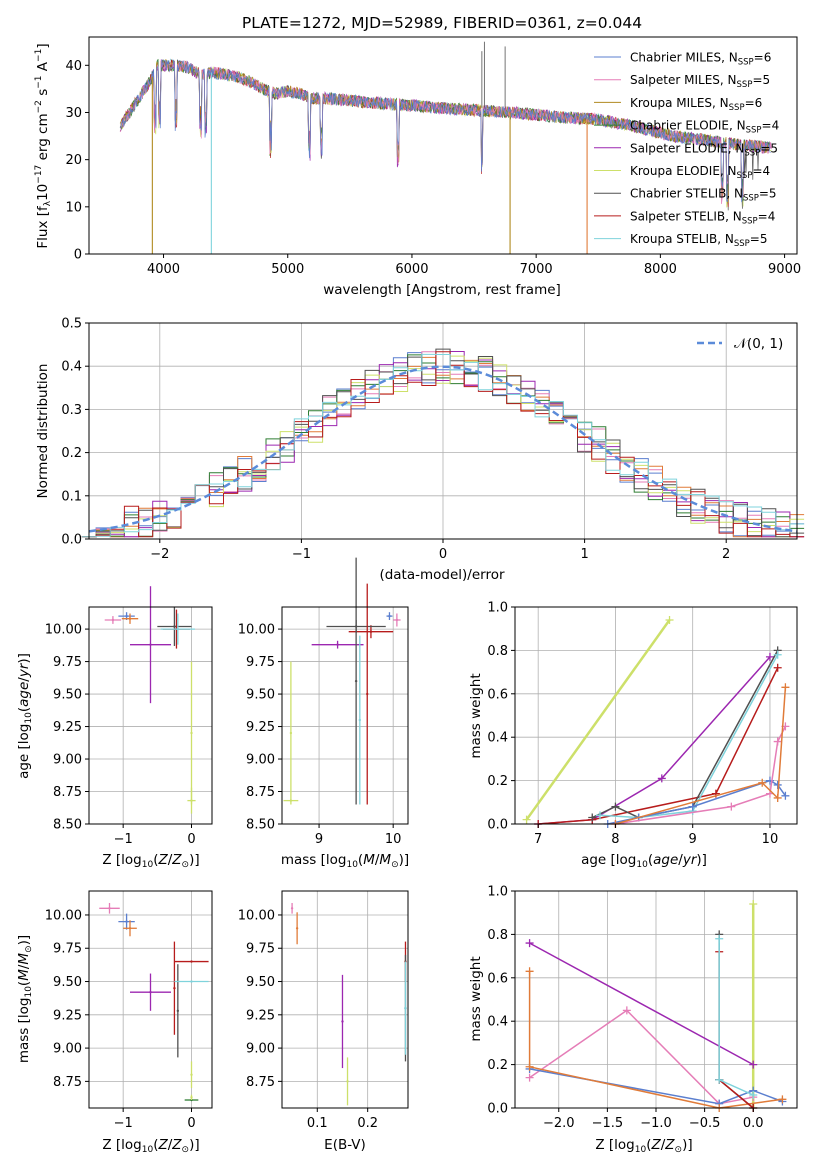  I want to click on spectrum-x-label: wavelength [Angstrom, rest frame], so click(442, 290).